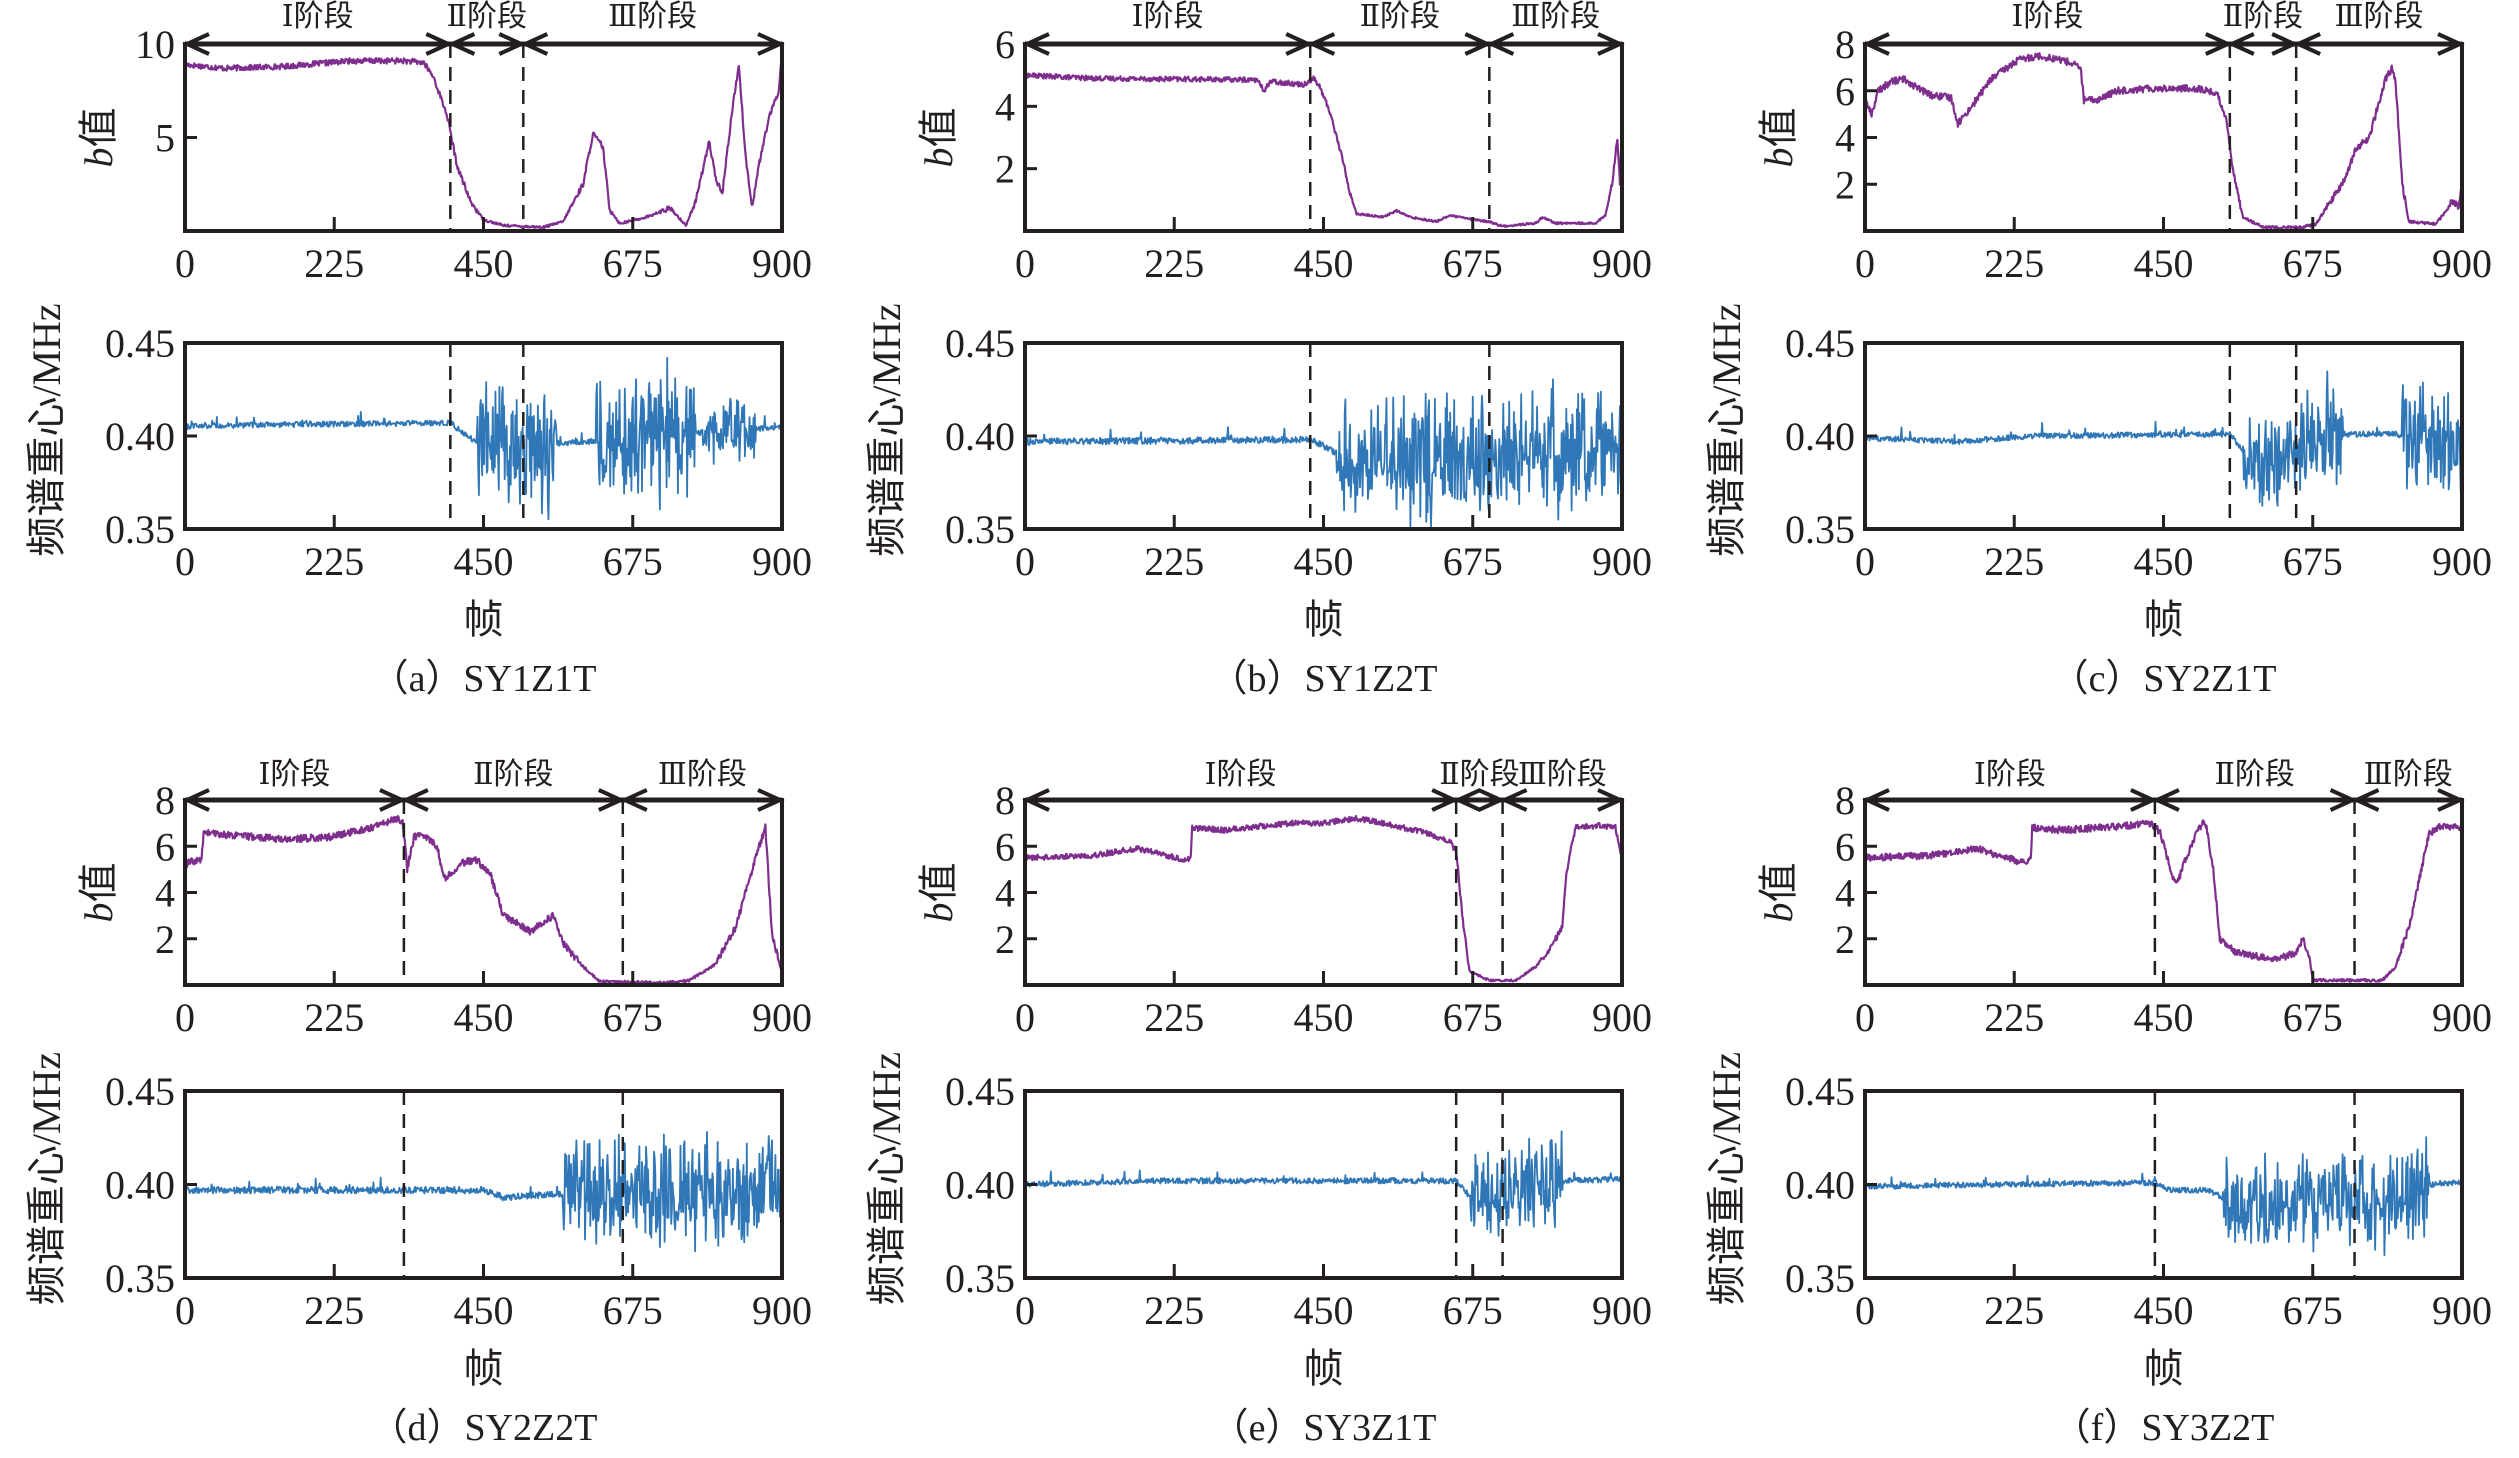 This screenshot has height=1458, width=2519. Describe the element at coordinates (2164, 679) in the screenshot. I see `panel-caption: （c）SY2Z1T` at that location.